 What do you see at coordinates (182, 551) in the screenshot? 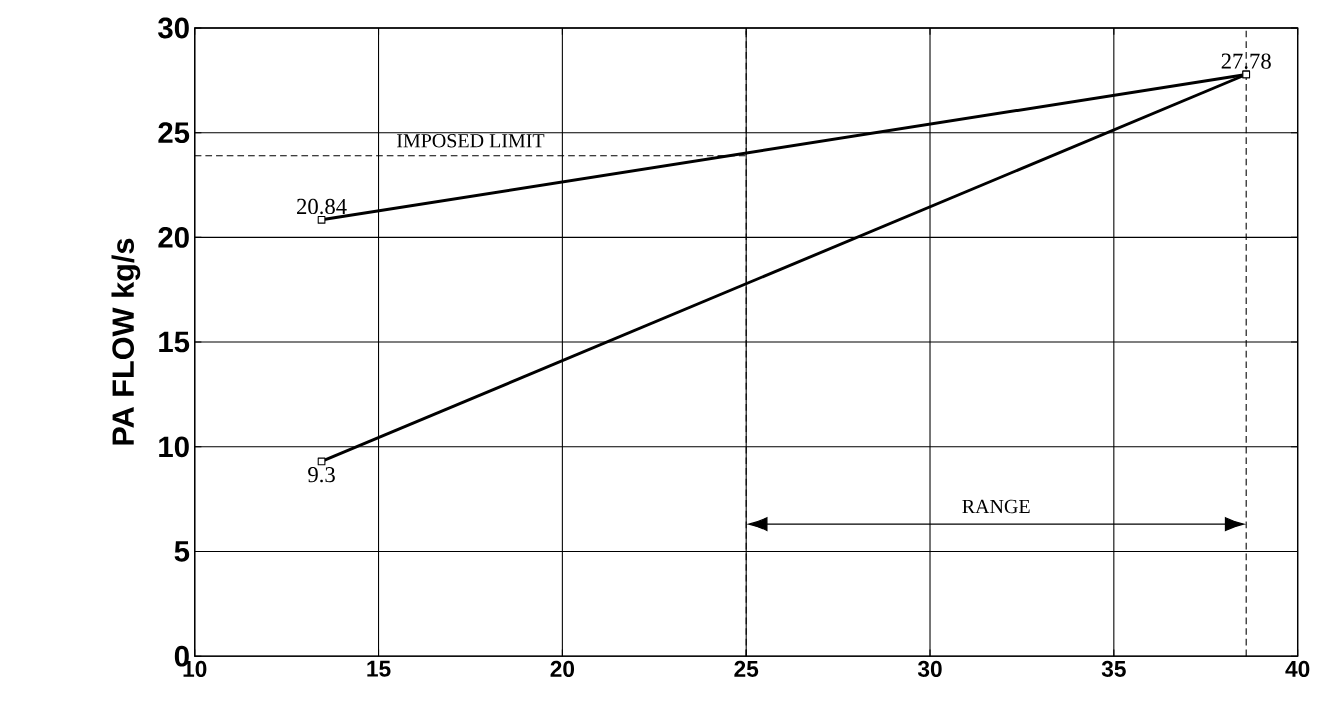
I see `y-tick-label: 5` at bounding box center [182, 551].